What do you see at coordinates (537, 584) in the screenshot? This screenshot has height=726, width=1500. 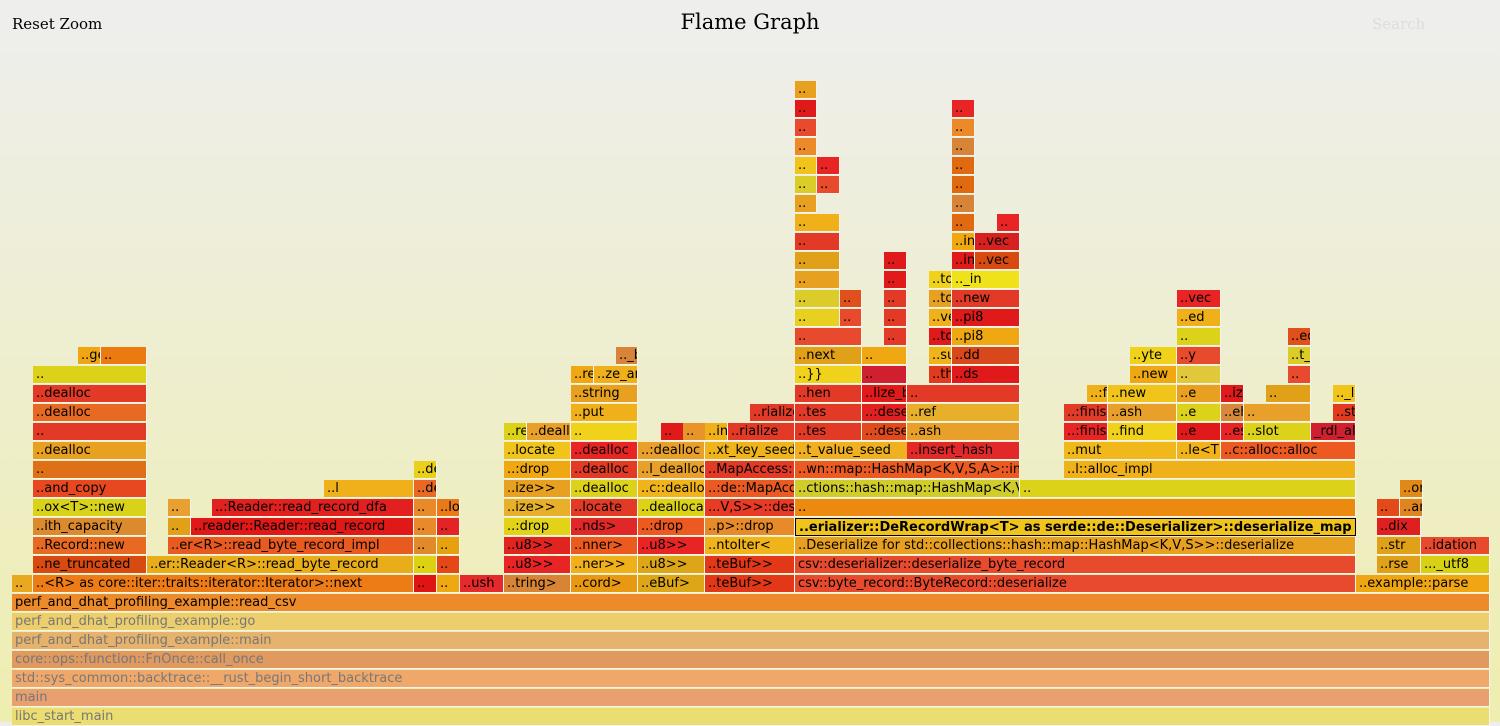 I see `flame-frame: ..tring>` at bounding box center [537, 584].